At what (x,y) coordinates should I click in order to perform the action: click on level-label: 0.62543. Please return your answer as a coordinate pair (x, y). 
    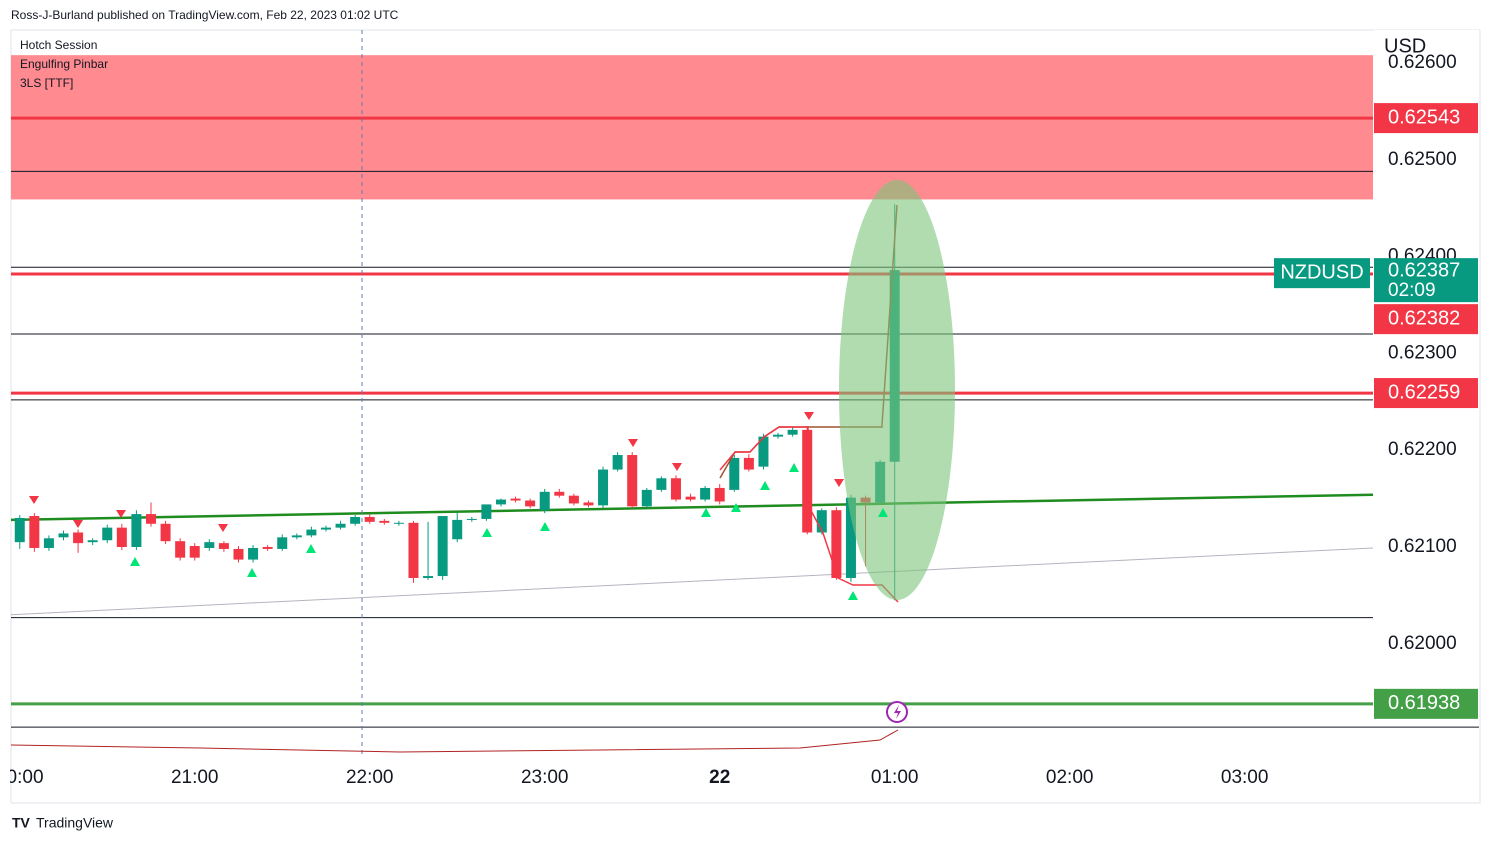
    Looking at the image, I should click on (1424, 117).